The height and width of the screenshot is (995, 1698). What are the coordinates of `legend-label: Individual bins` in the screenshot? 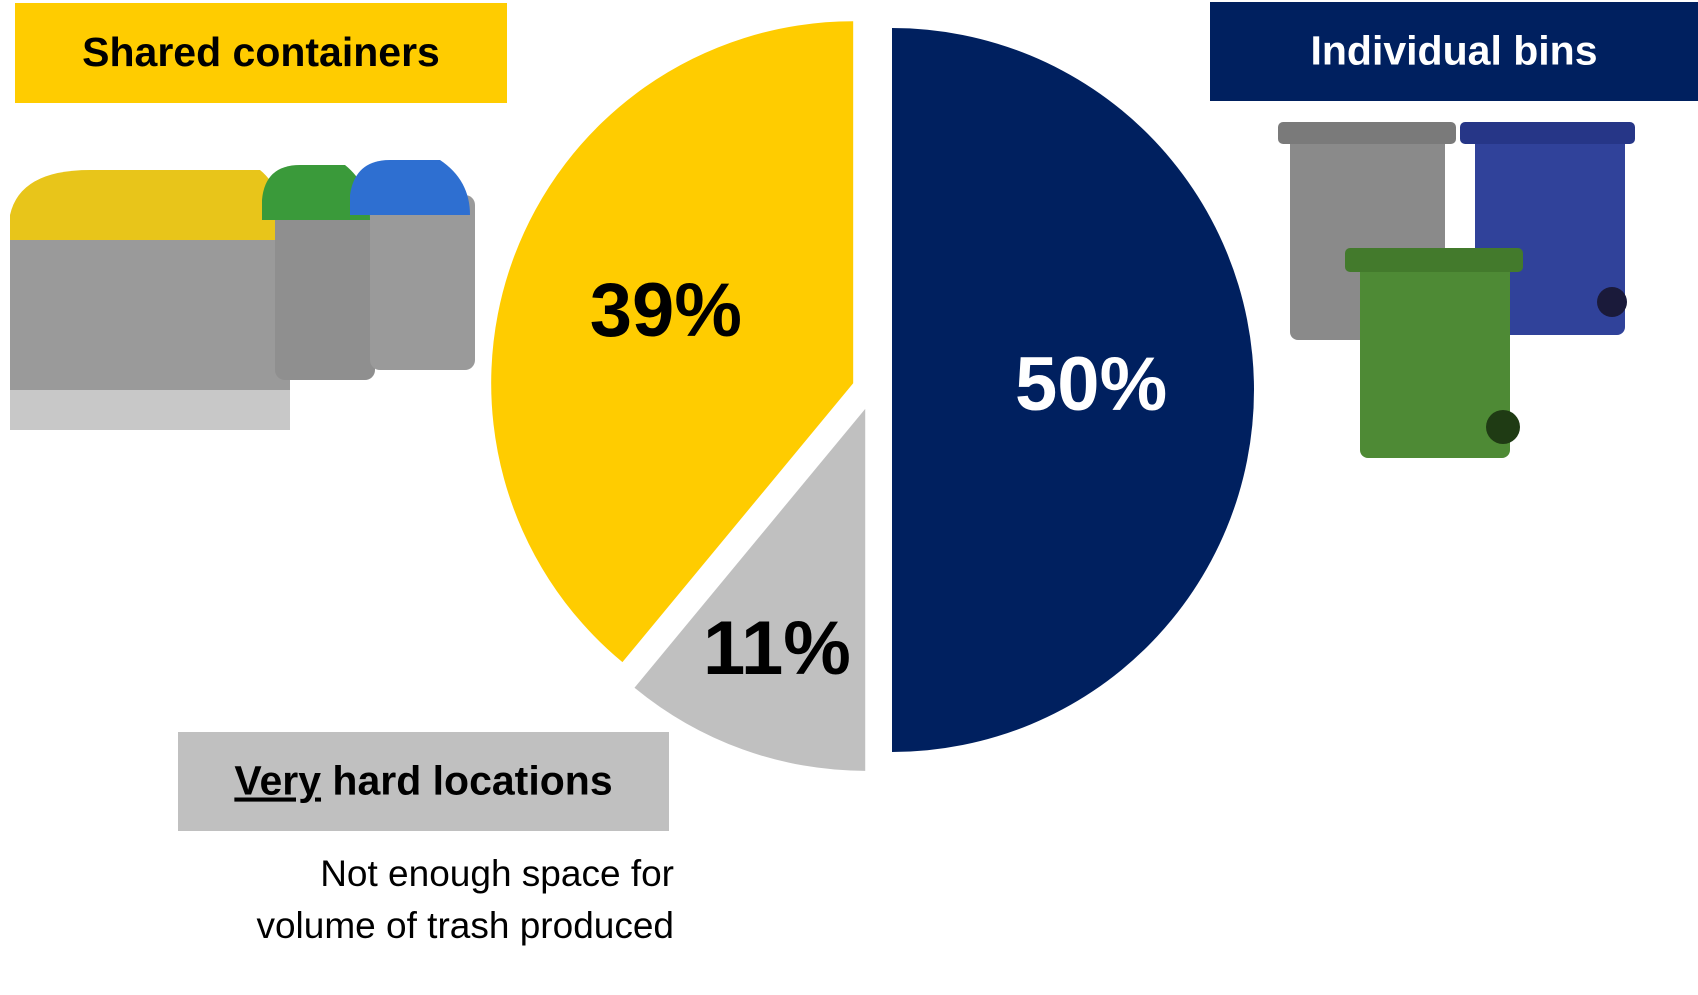 It's located at (1453, 50).